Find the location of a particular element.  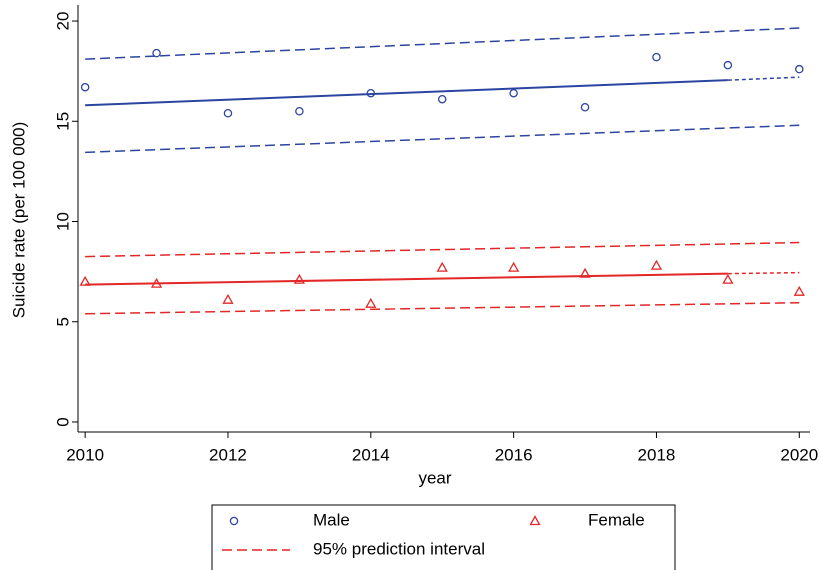

y-tick-label: 10 is located at coordinates (62, 221).